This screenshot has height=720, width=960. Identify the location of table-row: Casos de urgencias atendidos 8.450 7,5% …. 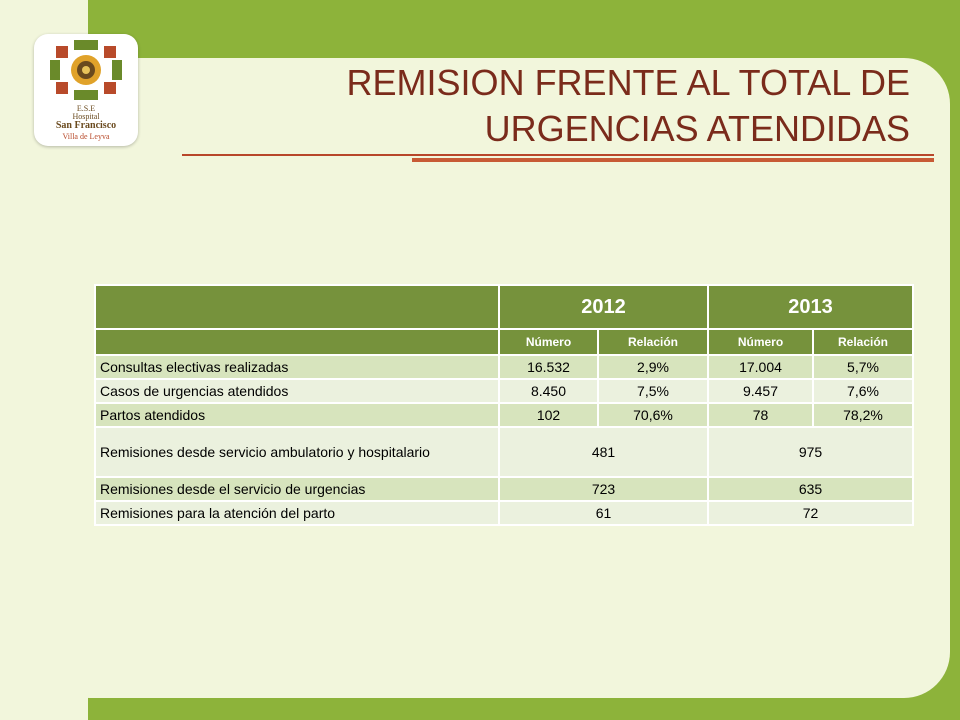
(504, 391).